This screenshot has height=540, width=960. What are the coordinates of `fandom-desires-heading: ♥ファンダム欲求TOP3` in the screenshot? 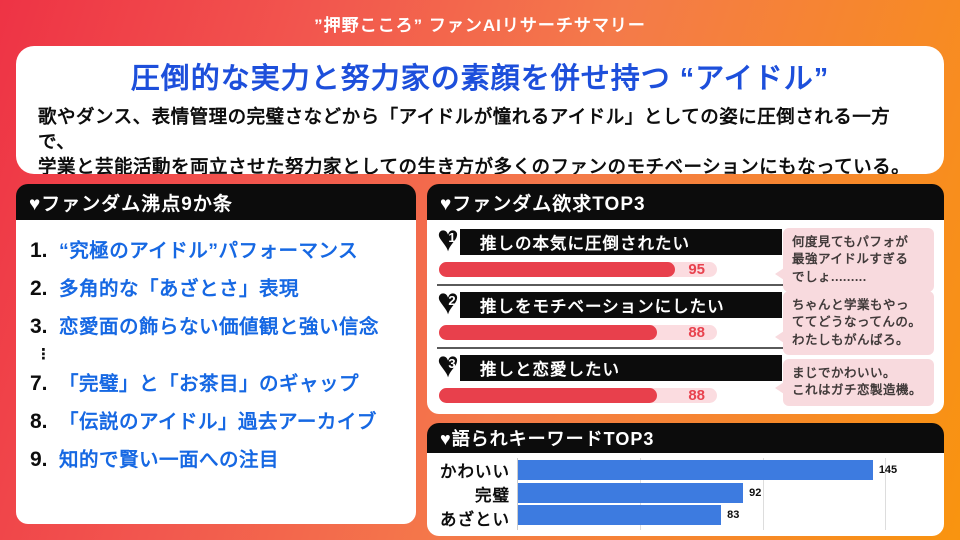 It's located at (685, 202).